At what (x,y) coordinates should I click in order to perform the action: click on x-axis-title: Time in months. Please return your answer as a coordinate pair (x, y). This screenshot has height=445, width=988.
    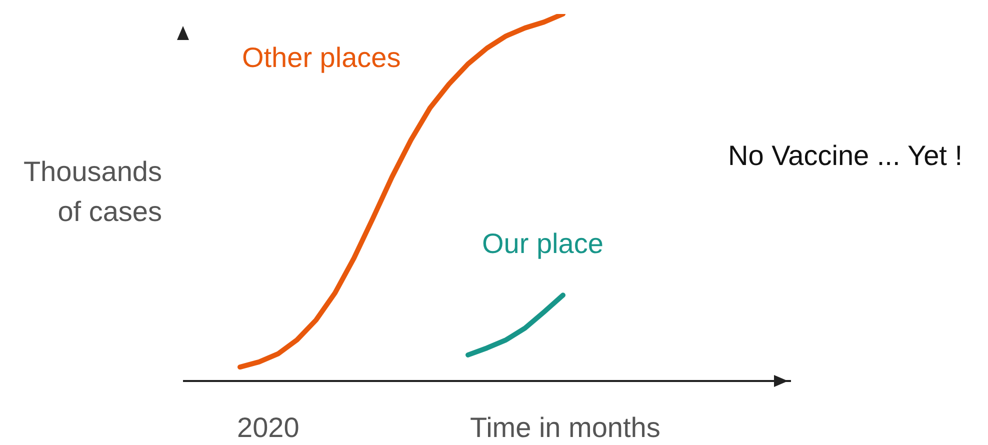
    Looking at the image, I should click on (565, 428).